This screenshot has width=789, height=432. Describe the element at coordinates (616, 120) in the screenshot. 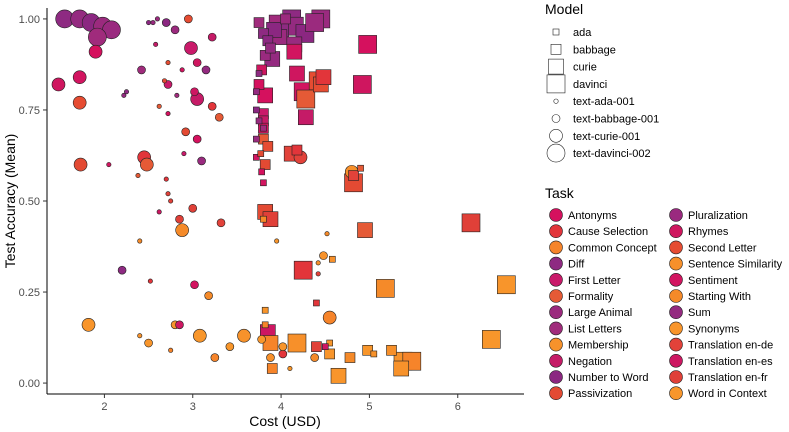

I see `legend-model-label: text-babbage-001` at that location.